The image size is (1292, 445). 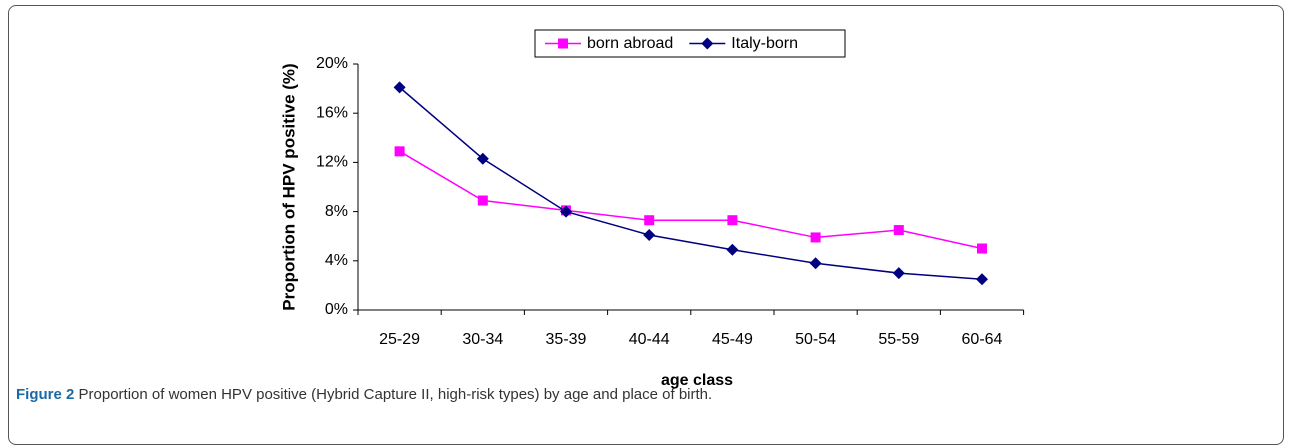 What do you see at coordinates (336, 309) in the screenshot?
I see `y-tick-label: 0%` at bounding box center [336, 309].